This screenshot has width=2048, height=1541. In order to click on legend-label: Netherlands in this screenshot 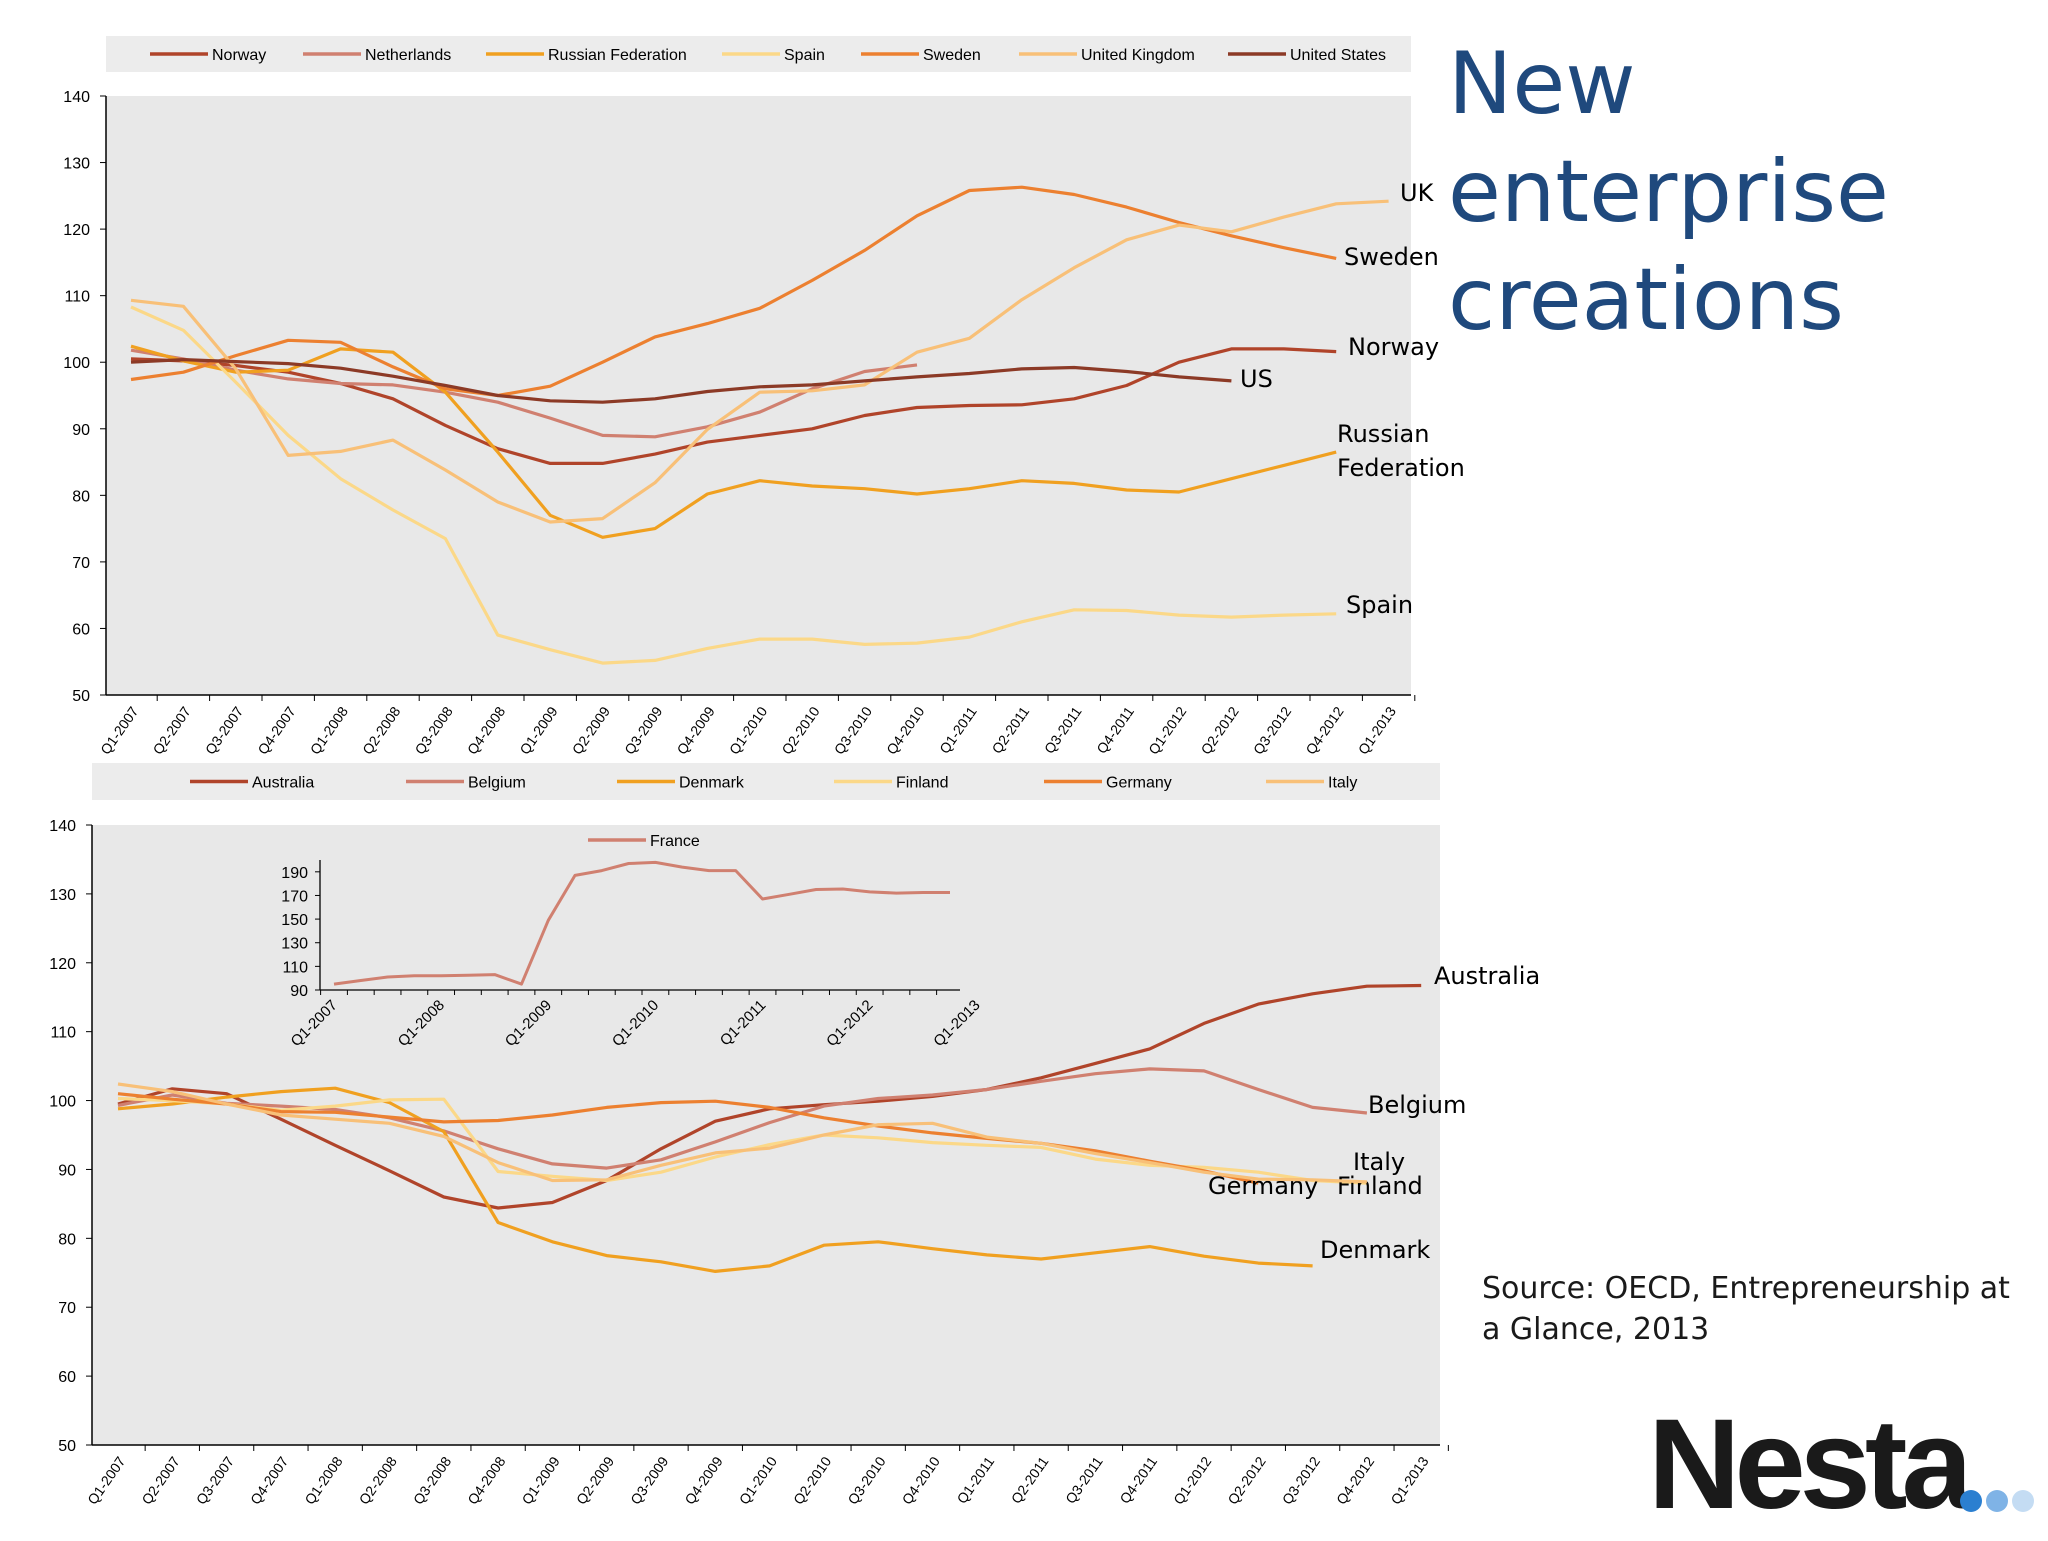, I will do `click(408, 55)`.